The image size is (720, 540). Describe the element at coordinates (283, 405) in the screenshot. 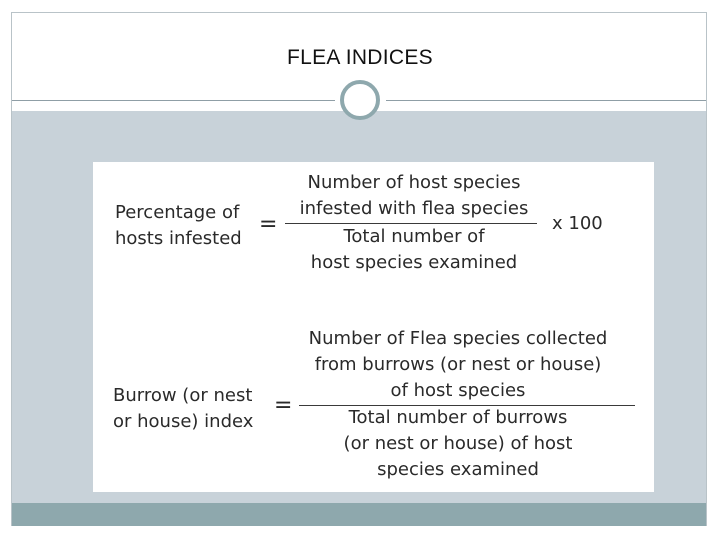

I see `formula2-equals: =` at that location.